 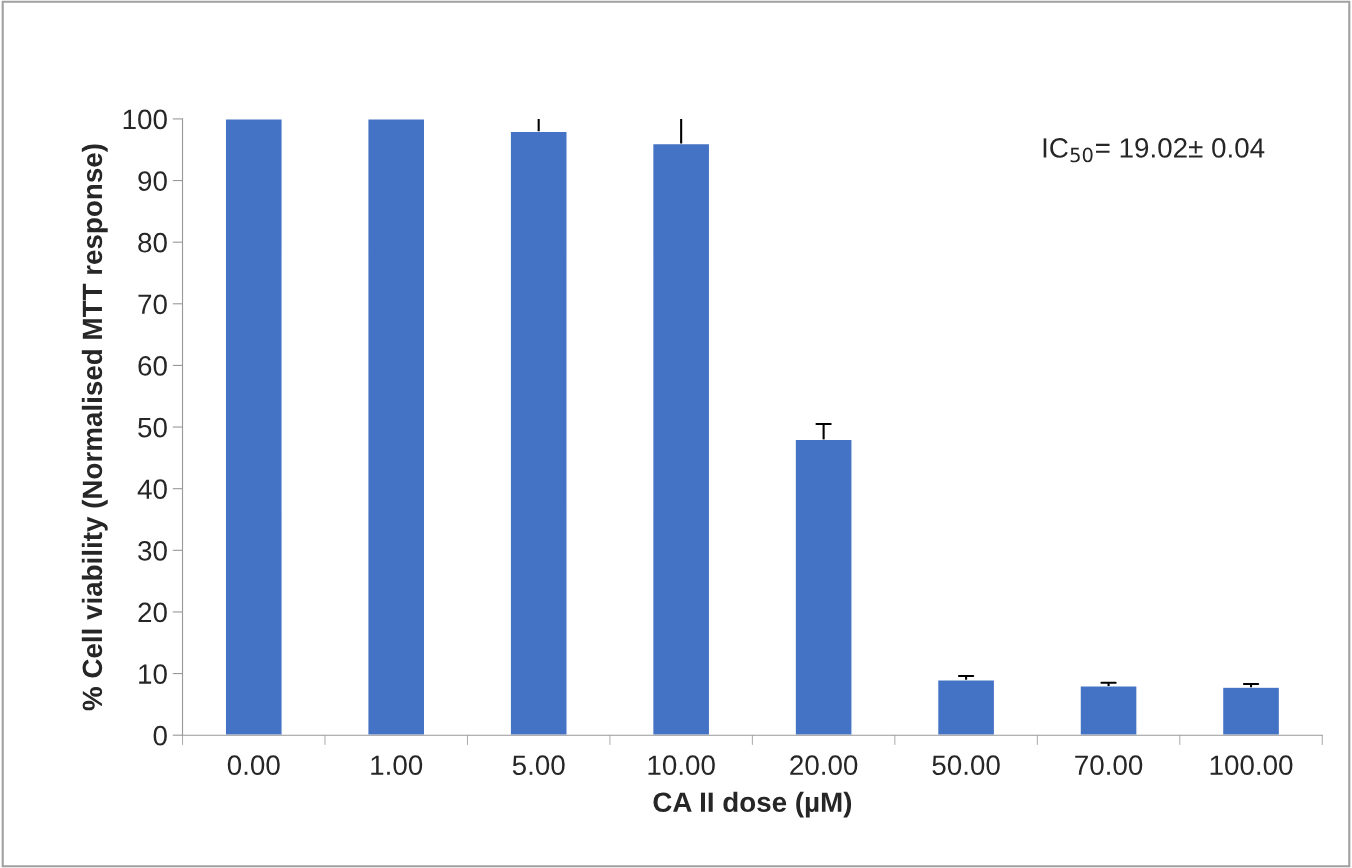 I want to click on x-tick-label: 100.00, so click(x=1251, y=765).